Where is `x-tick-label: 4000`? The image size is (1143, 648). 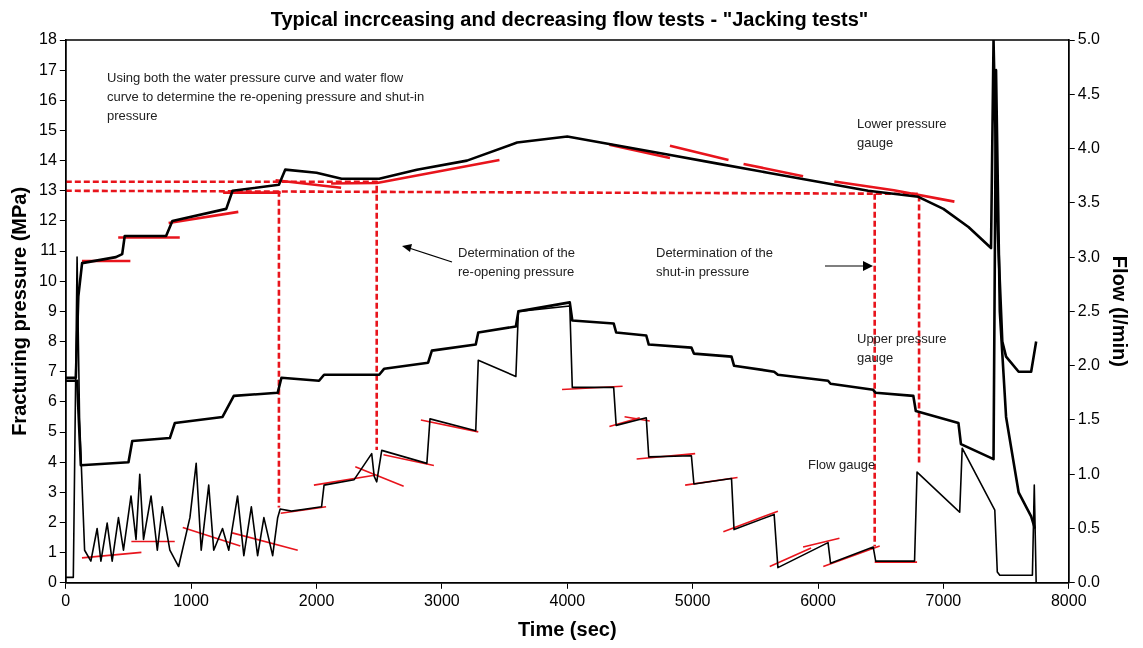
x-tick-label: 4000 is located at coordinates (567, 600).